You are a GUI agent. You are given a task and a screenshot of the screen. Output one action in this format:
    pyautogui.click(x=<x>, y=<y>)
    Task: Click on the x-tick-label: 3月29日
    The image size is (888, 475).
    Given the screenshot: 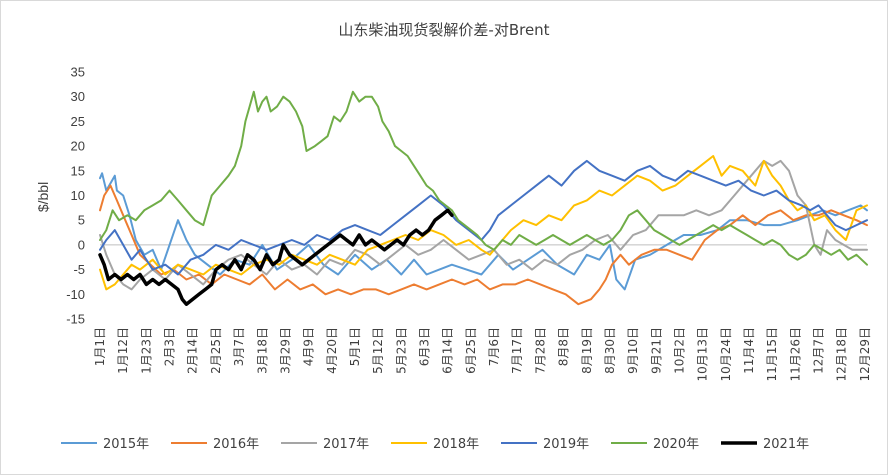 What is the action you would take?
    pyautogui.click(x=285, y=350)
    